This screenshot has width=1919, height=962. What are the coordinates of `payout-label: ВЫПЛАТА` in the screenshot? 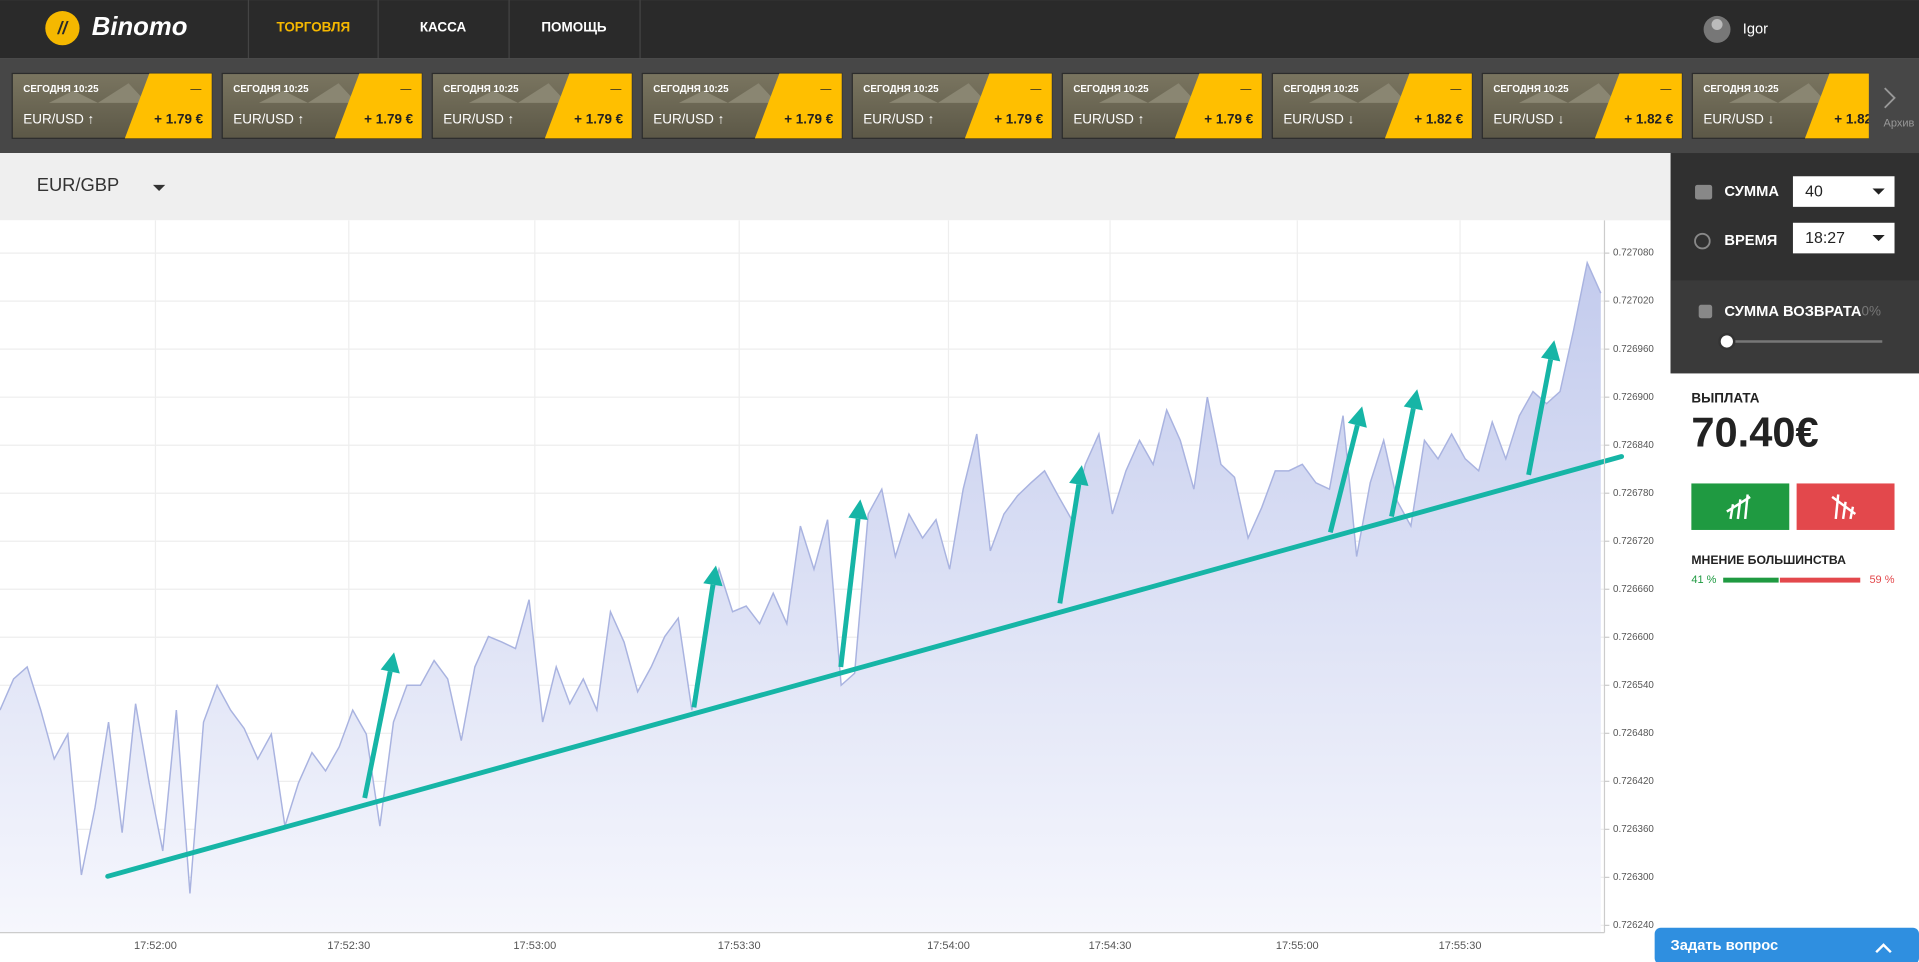 It's located at (1725, 398).